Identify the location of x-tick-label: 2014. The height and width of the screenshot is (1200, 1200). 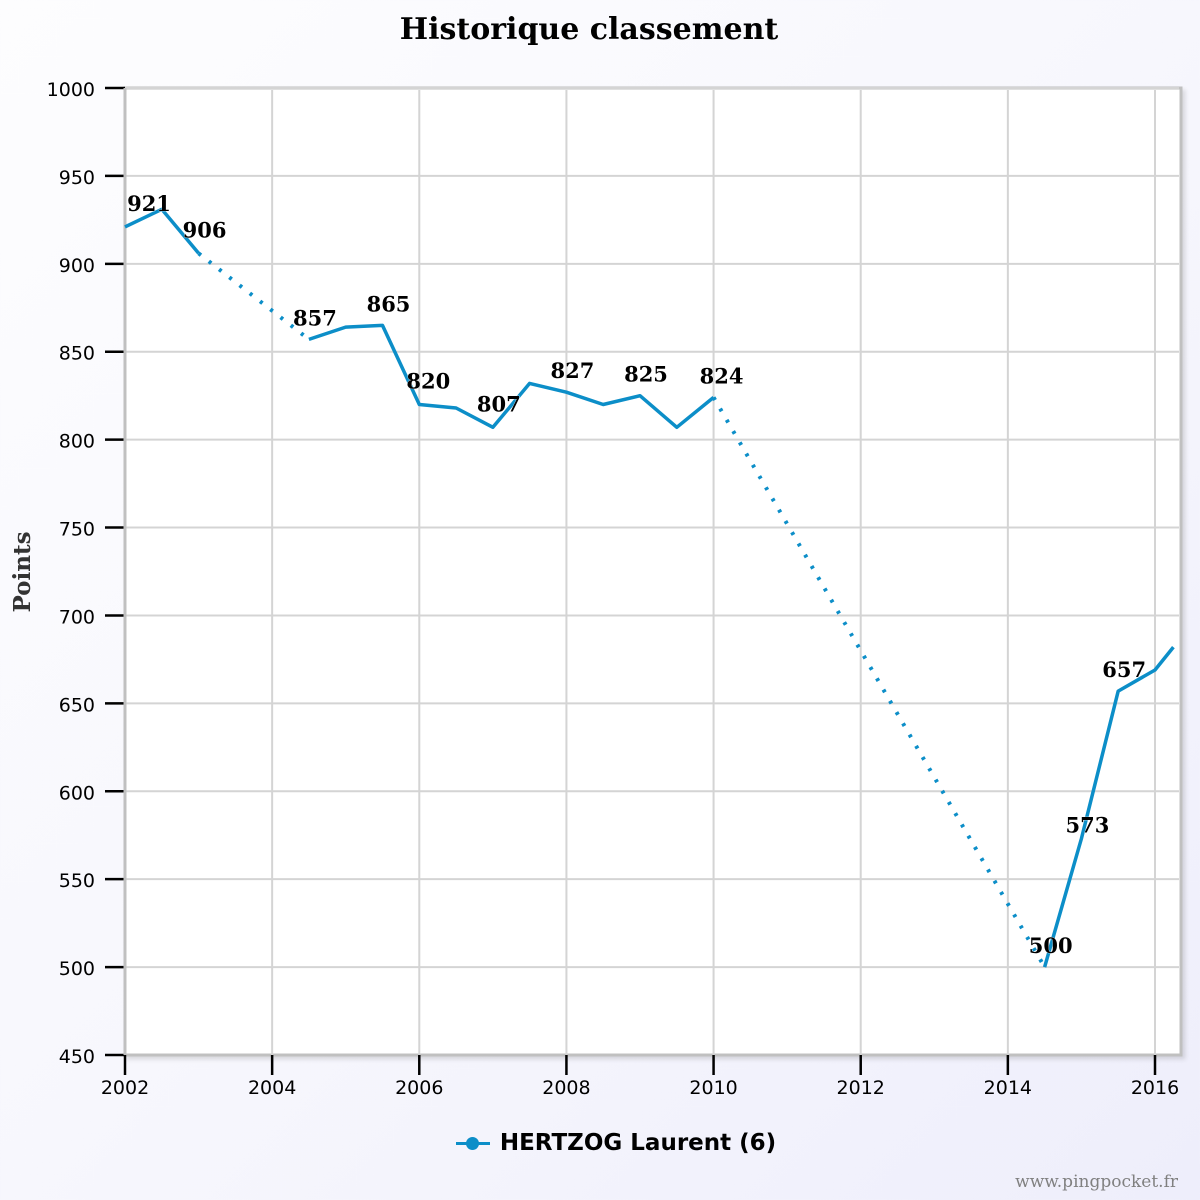
(1008, 1088).